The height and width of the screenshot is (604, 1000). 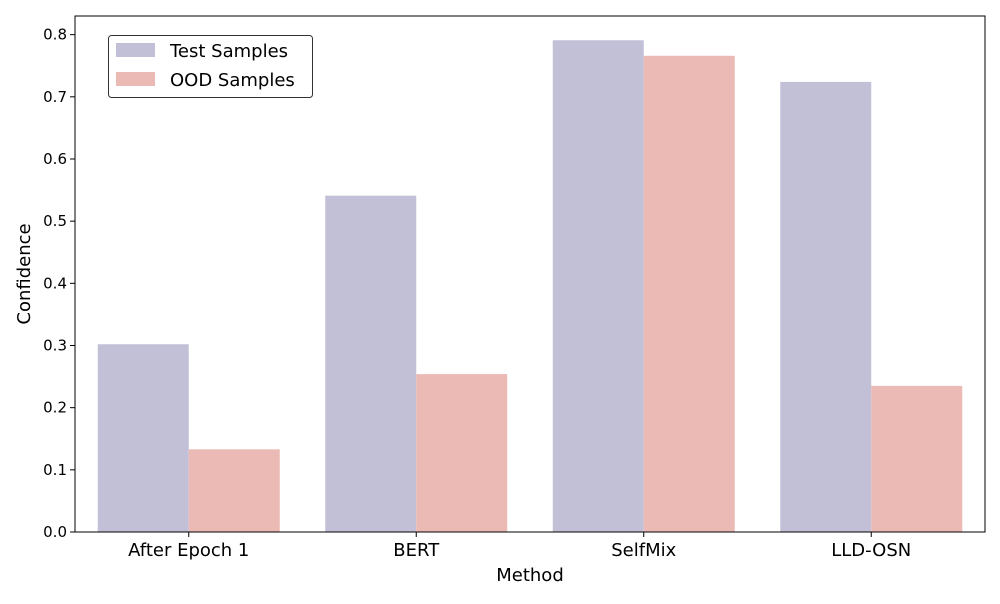 What do you see at coordinates (871, 550) in the screenshot?
I see `x-tick-label: LLD-OSN` at bounding box center [871, 550].